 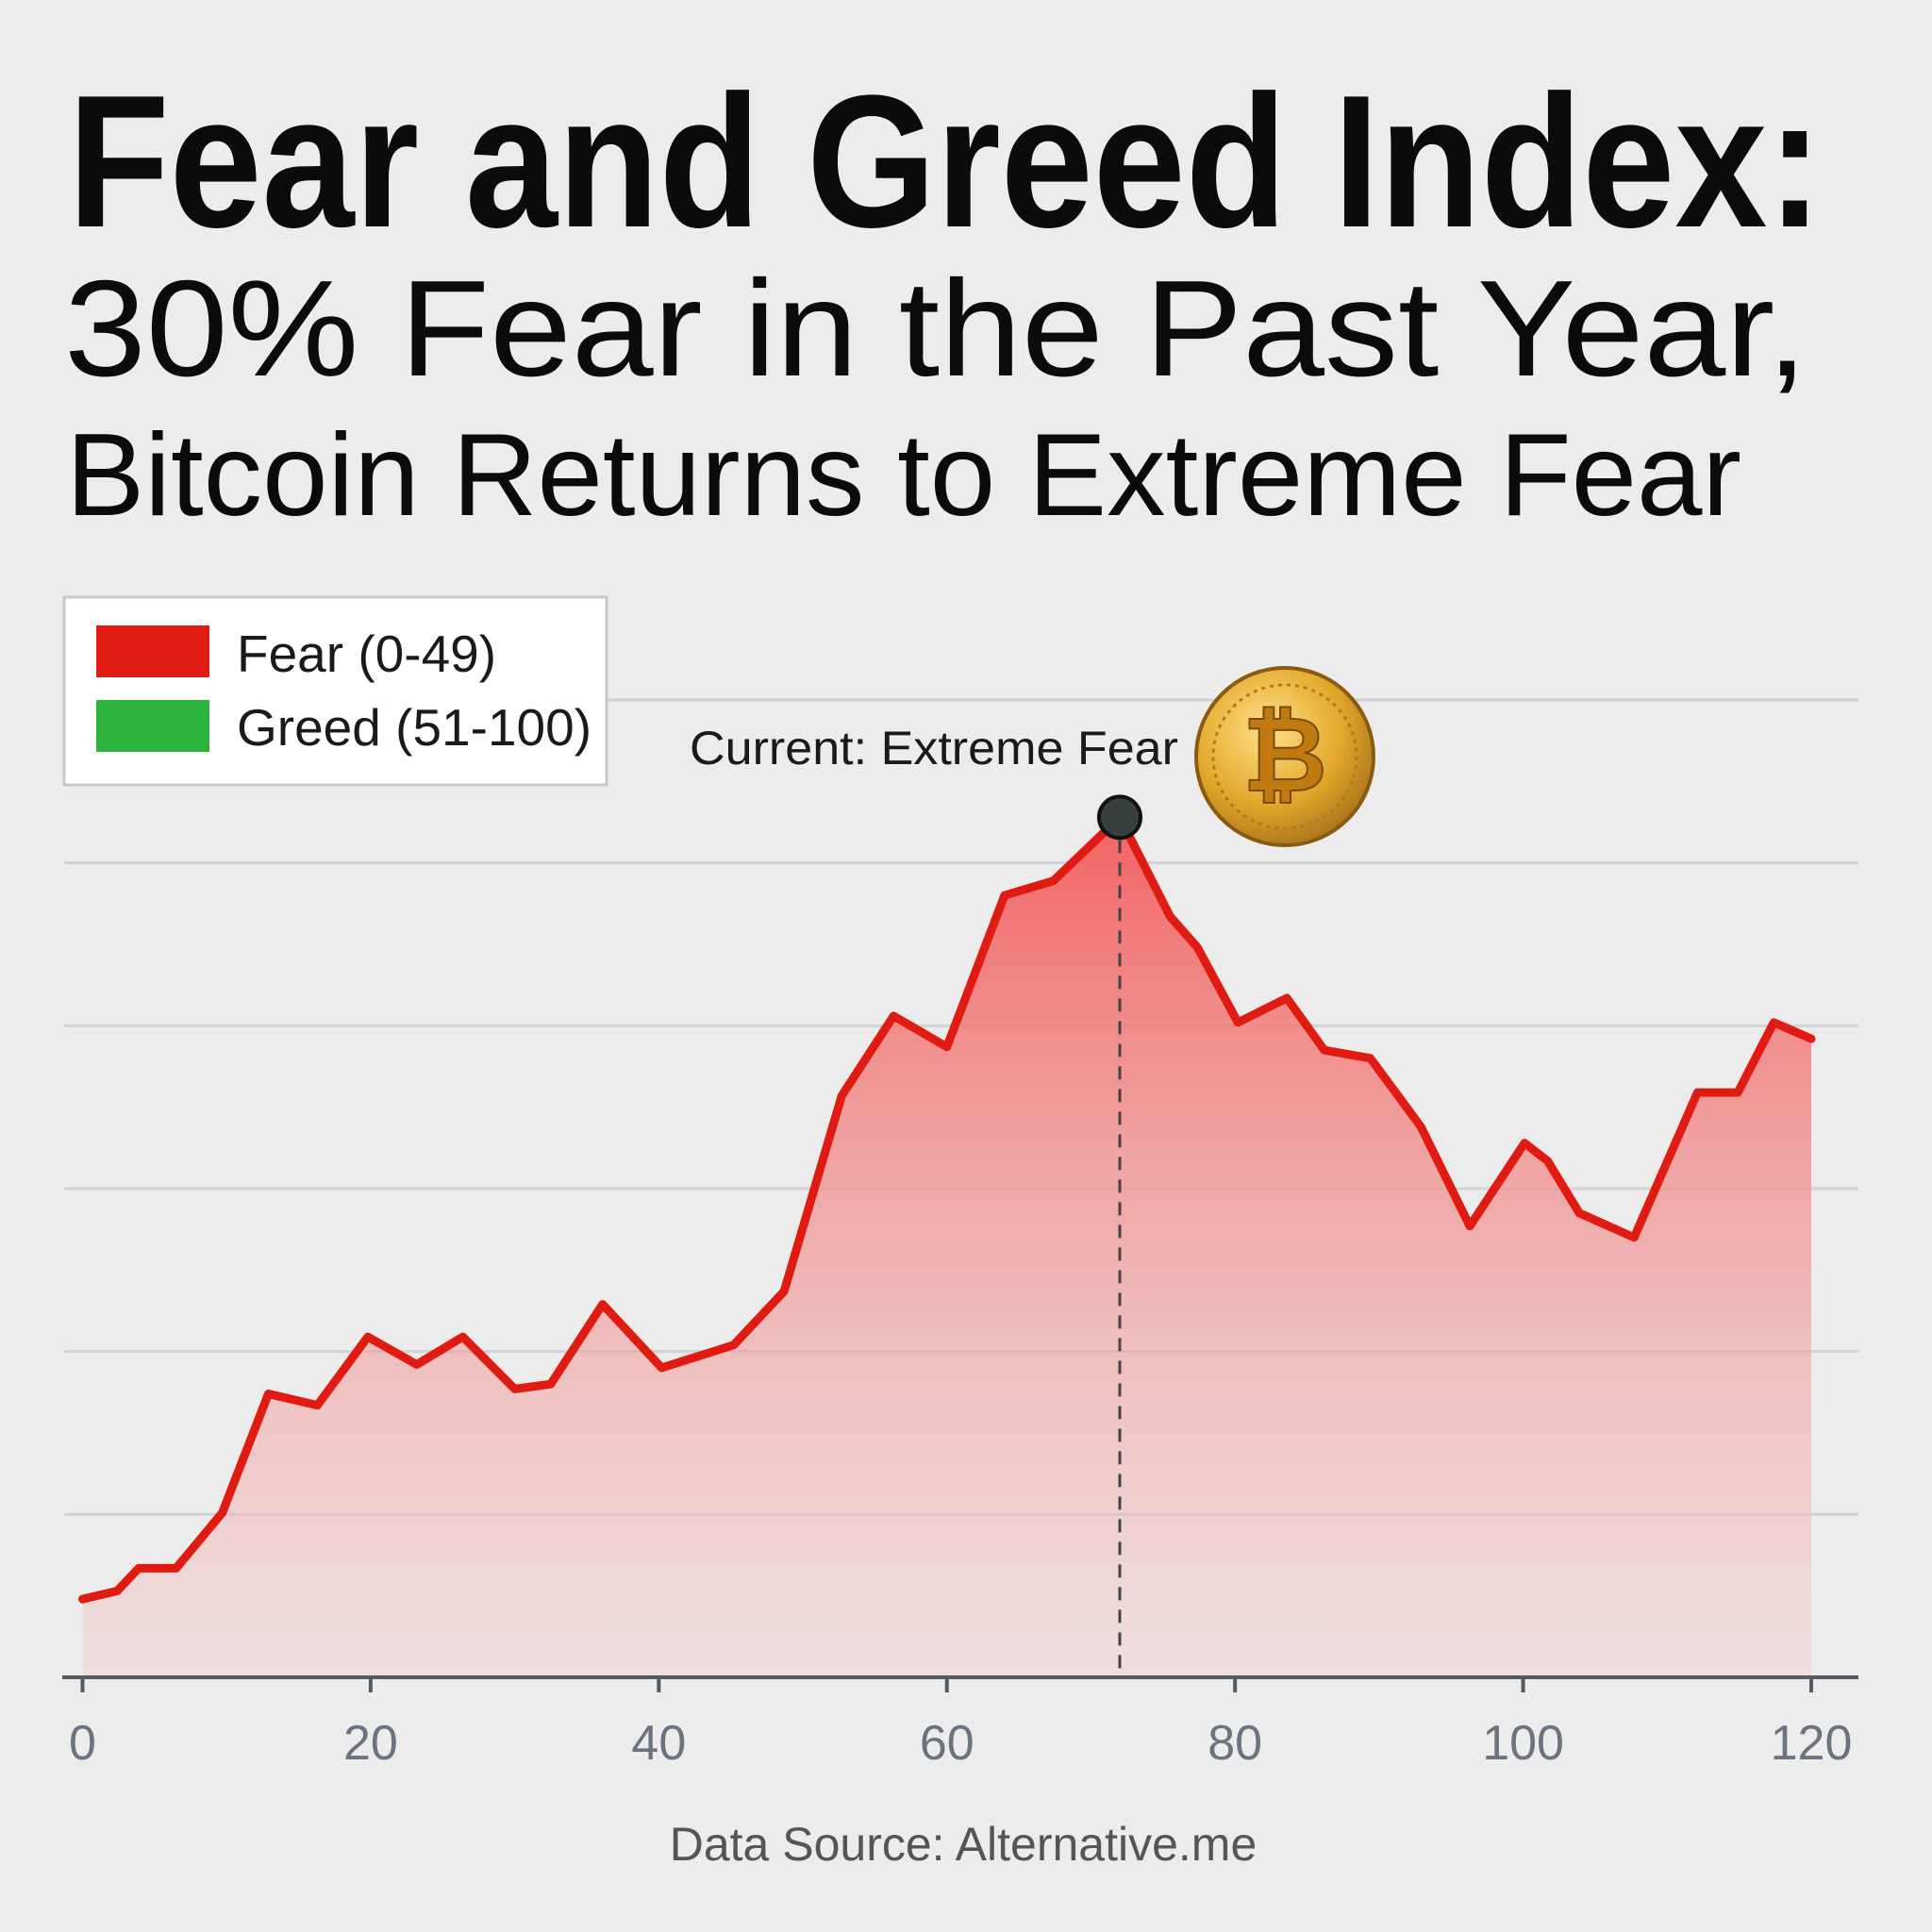 I want to click on x-tick-label: 100, so click(x=1523, y=1743).